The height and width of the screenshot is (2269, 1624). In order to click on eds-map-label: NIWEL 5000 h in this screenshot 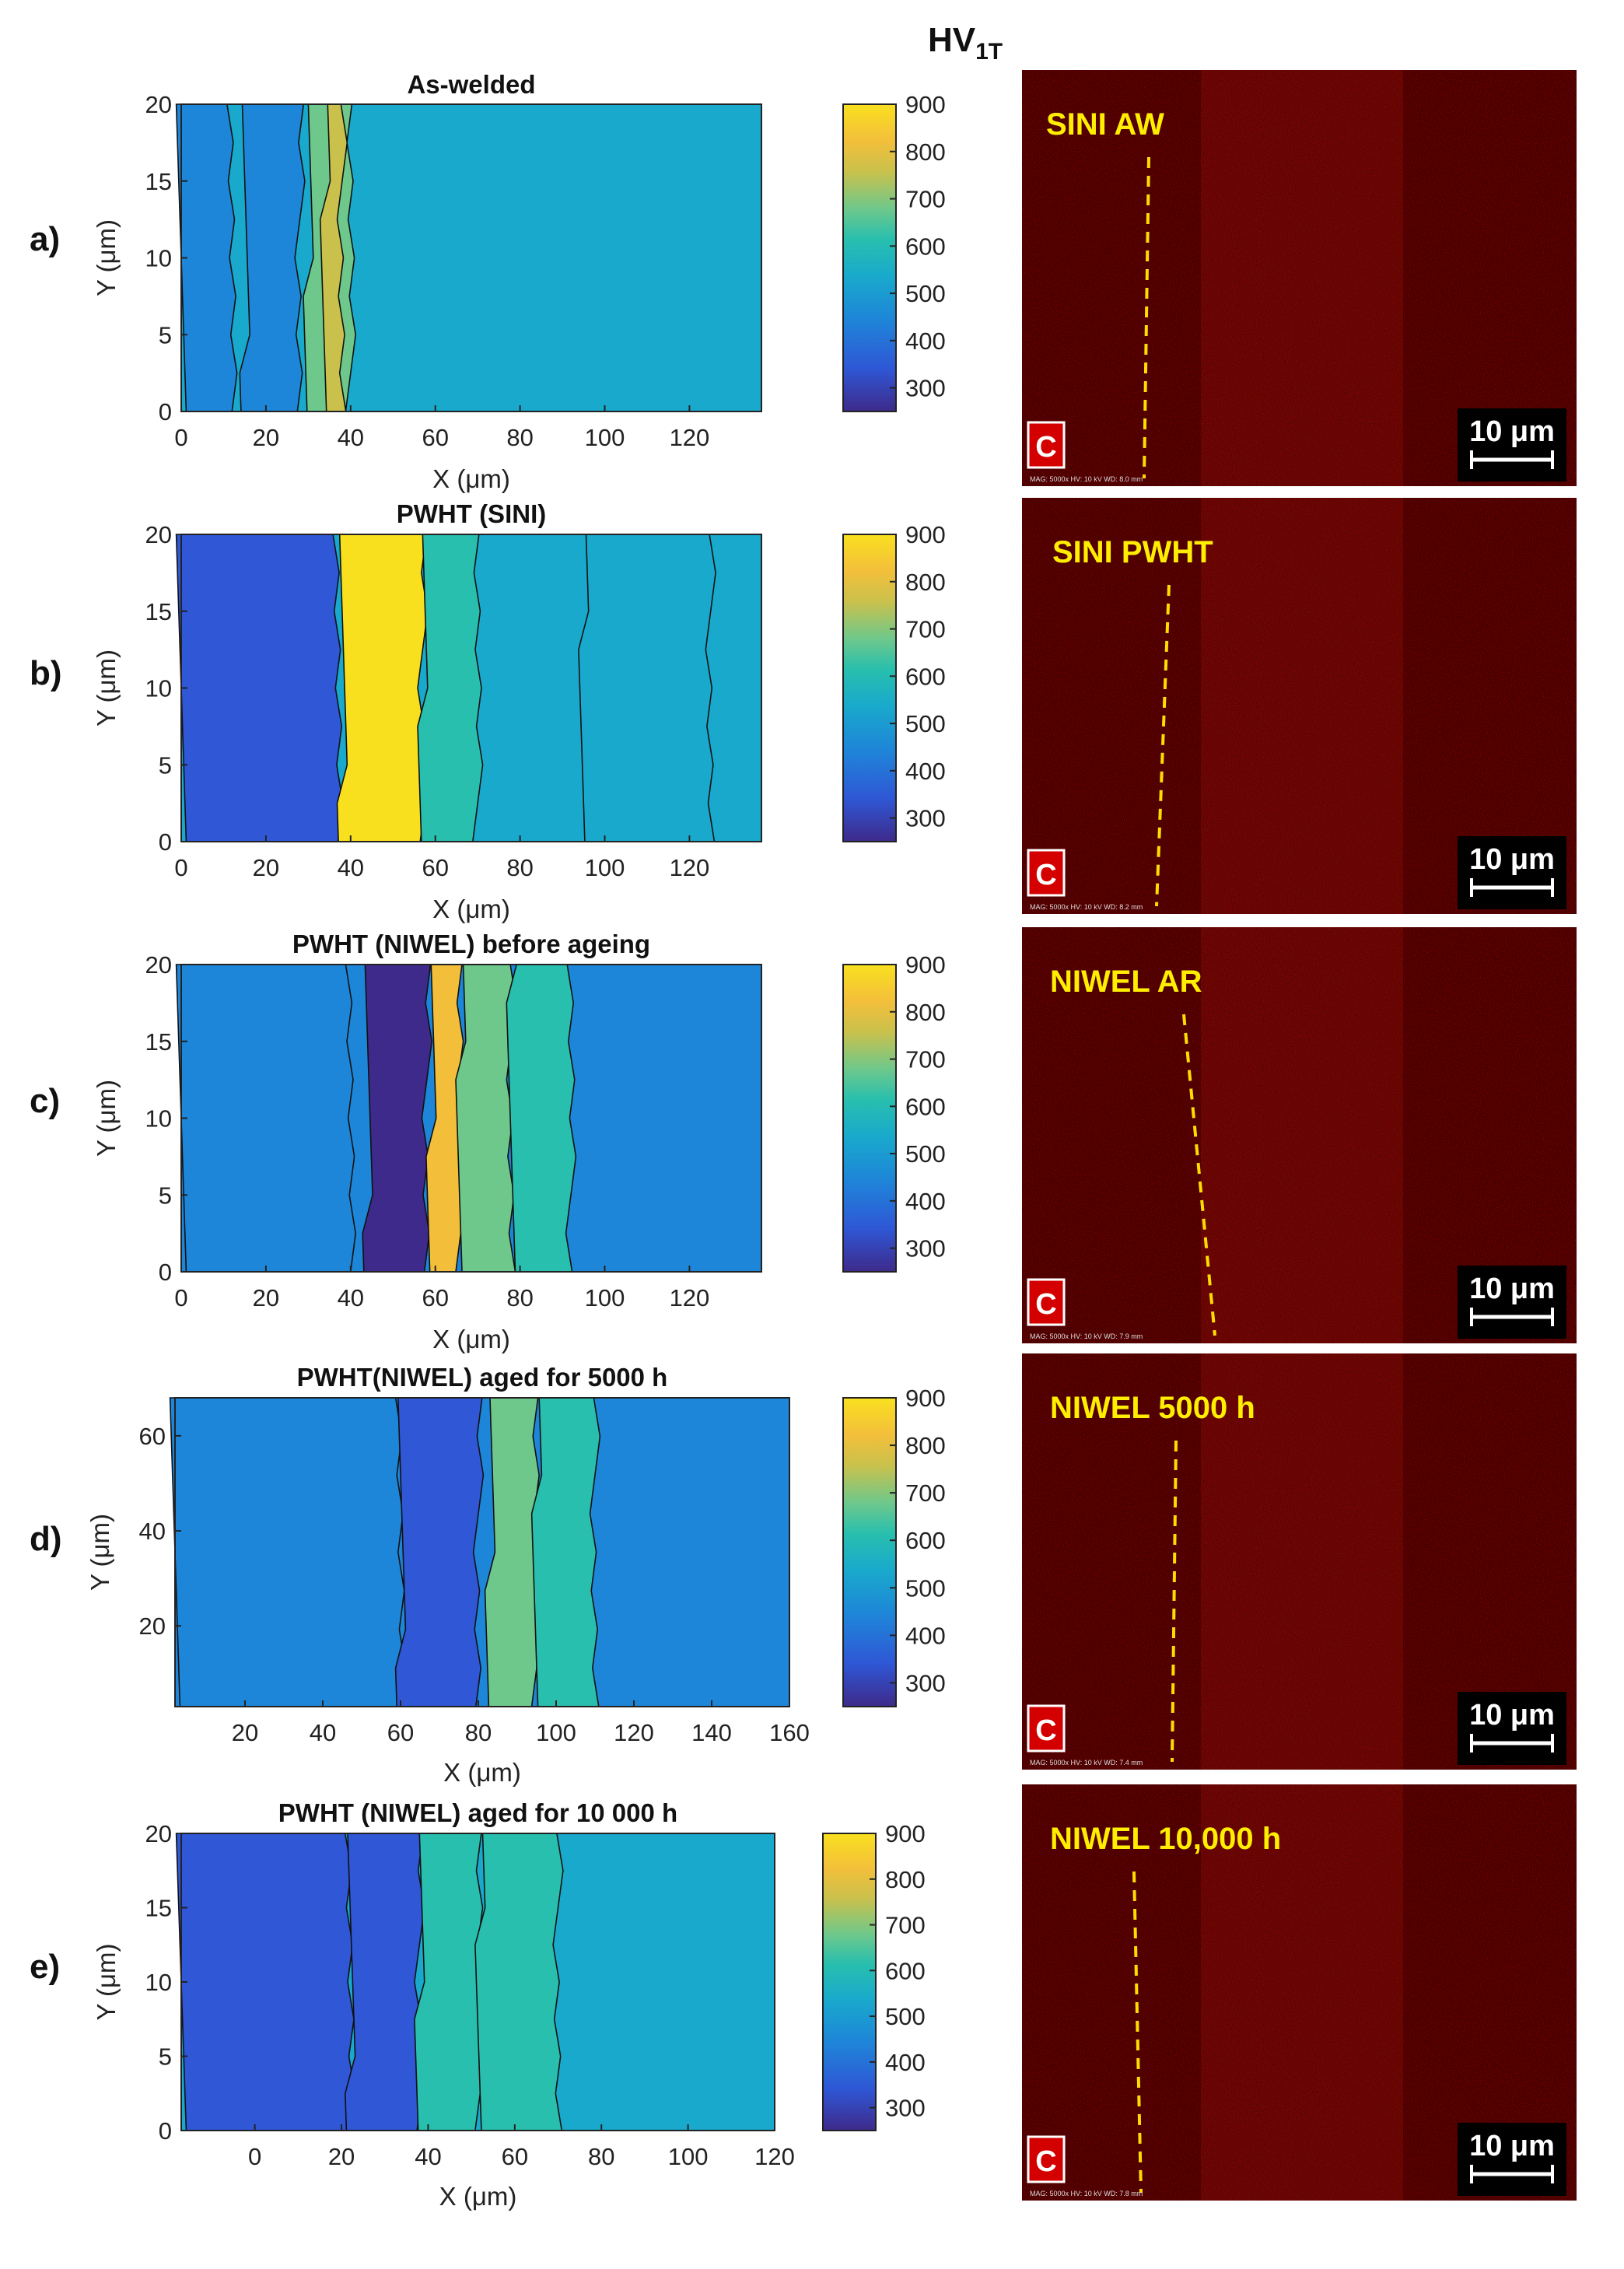, I will do `click(1153, 1408)`.